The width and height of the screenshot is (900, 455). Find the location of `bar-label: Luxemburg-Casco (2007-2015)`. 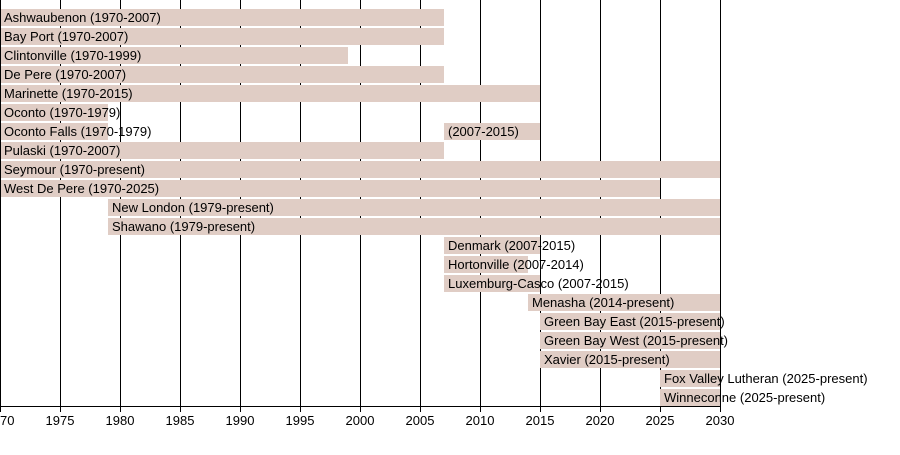

bar-label: Luxemburg-Casco (2007-2015) is located at coordinates (538, 283).